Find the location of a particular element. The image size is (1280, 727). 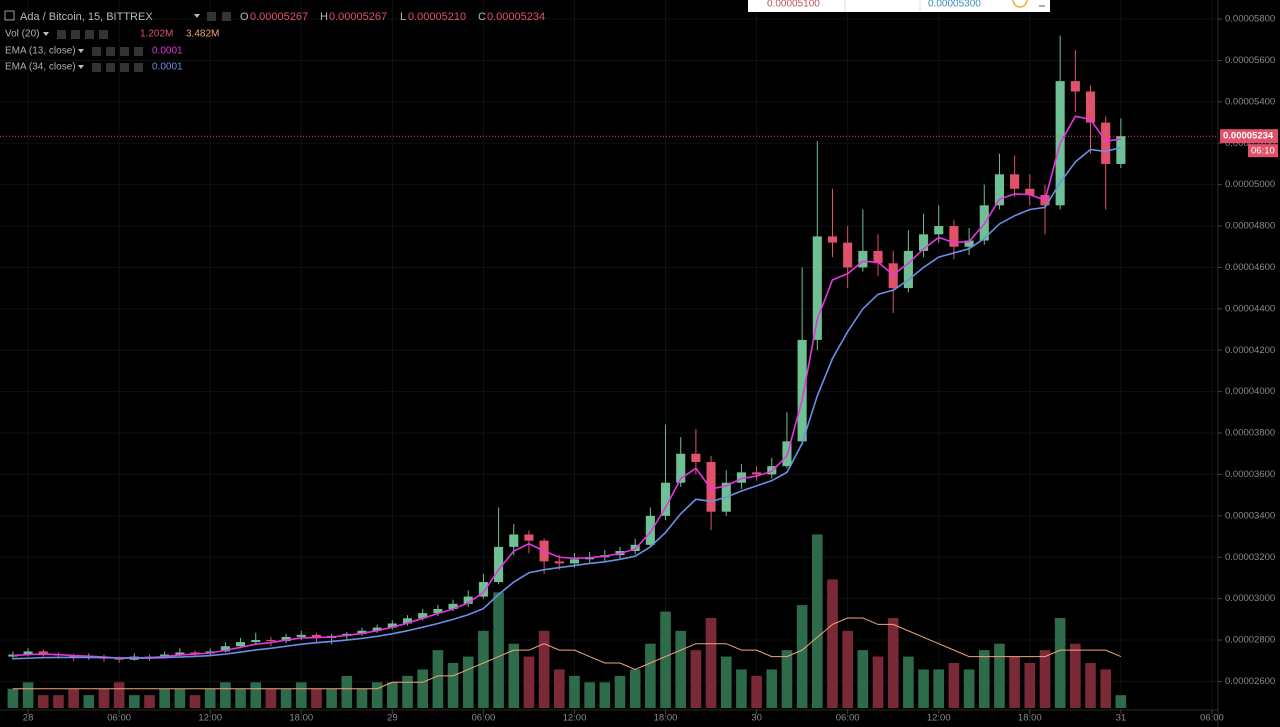

c-value: 0.00005234 is located at coordinates (516, 17).